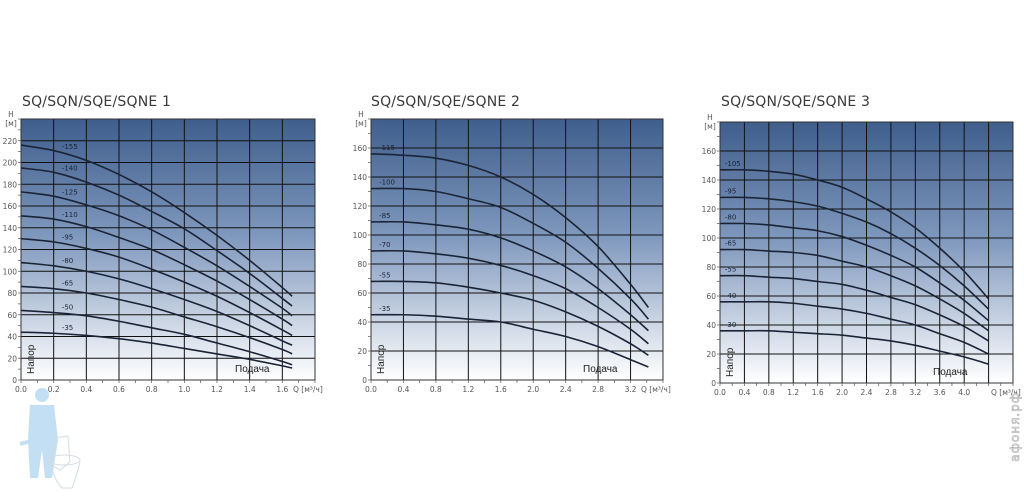 This screenshot has height=500, width=1024. Describe the element at coordinates (10, 184) in the screenshot. I see `y-tick-label: 180` at that location.